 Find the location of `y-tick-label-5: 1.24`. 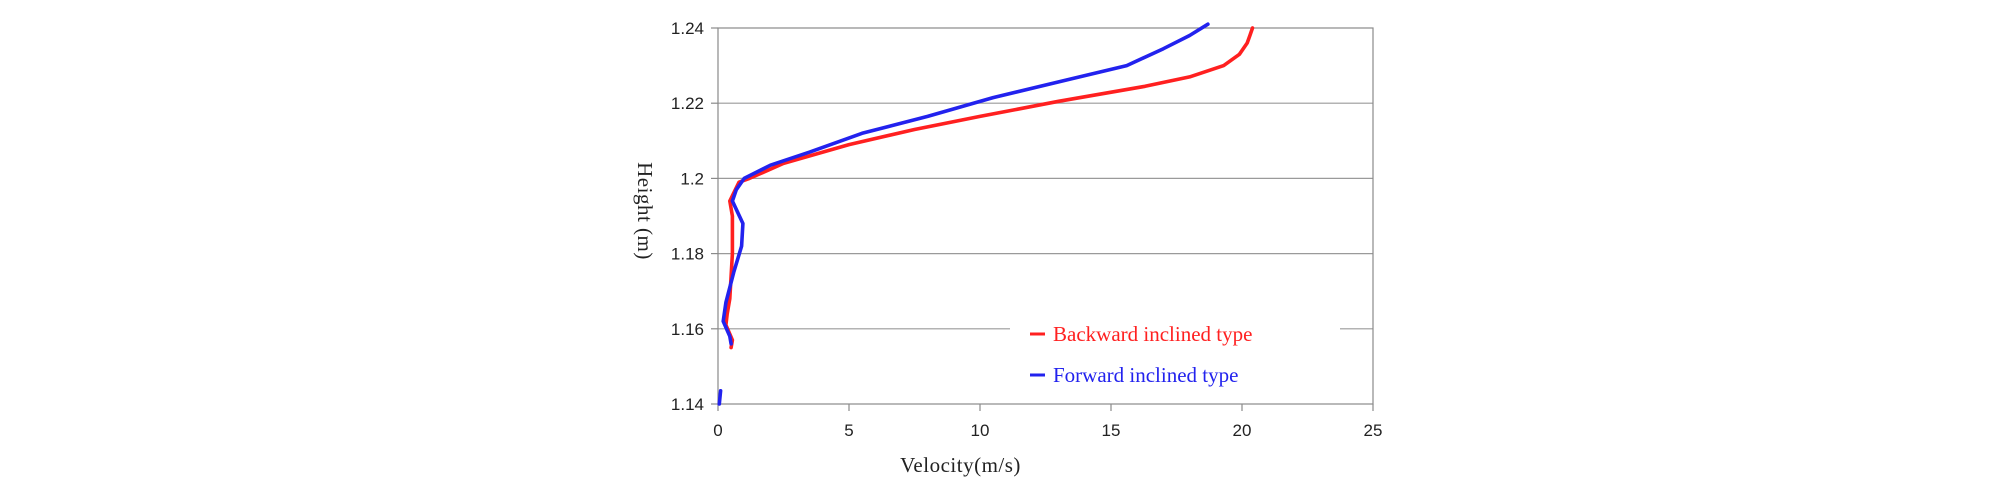

y-tick-label-5: 1.24 is located at coordinates (687, 28).